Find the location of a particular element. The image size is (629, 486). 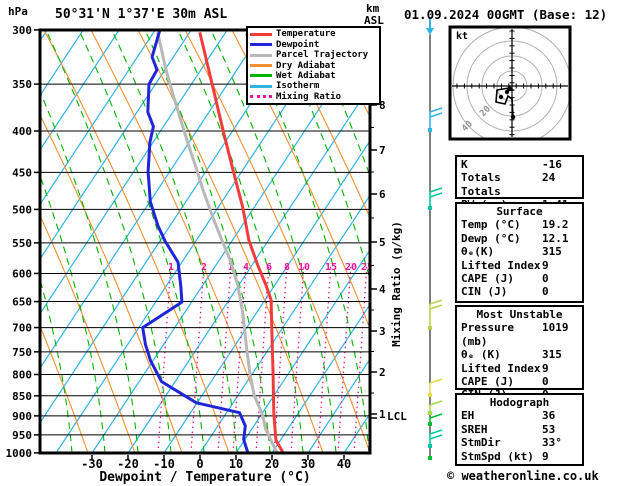

sreh-label: SREH is located at coordinates (474, 429).